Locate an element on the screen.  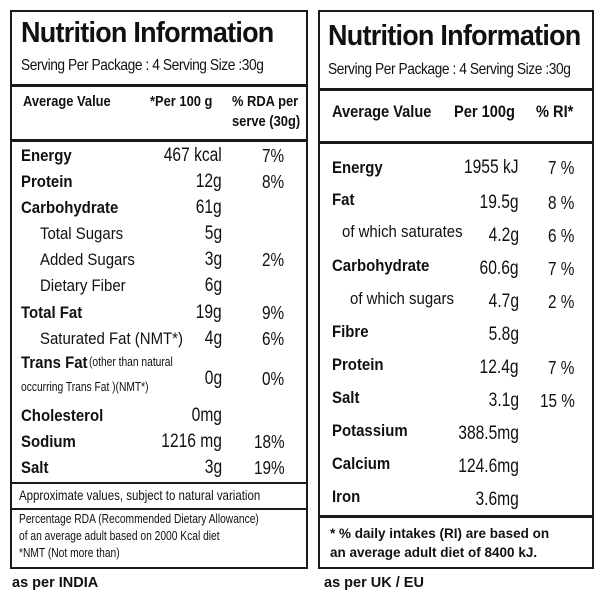
uk-header-per100: Per 100g is located at coordinates (484, 111).